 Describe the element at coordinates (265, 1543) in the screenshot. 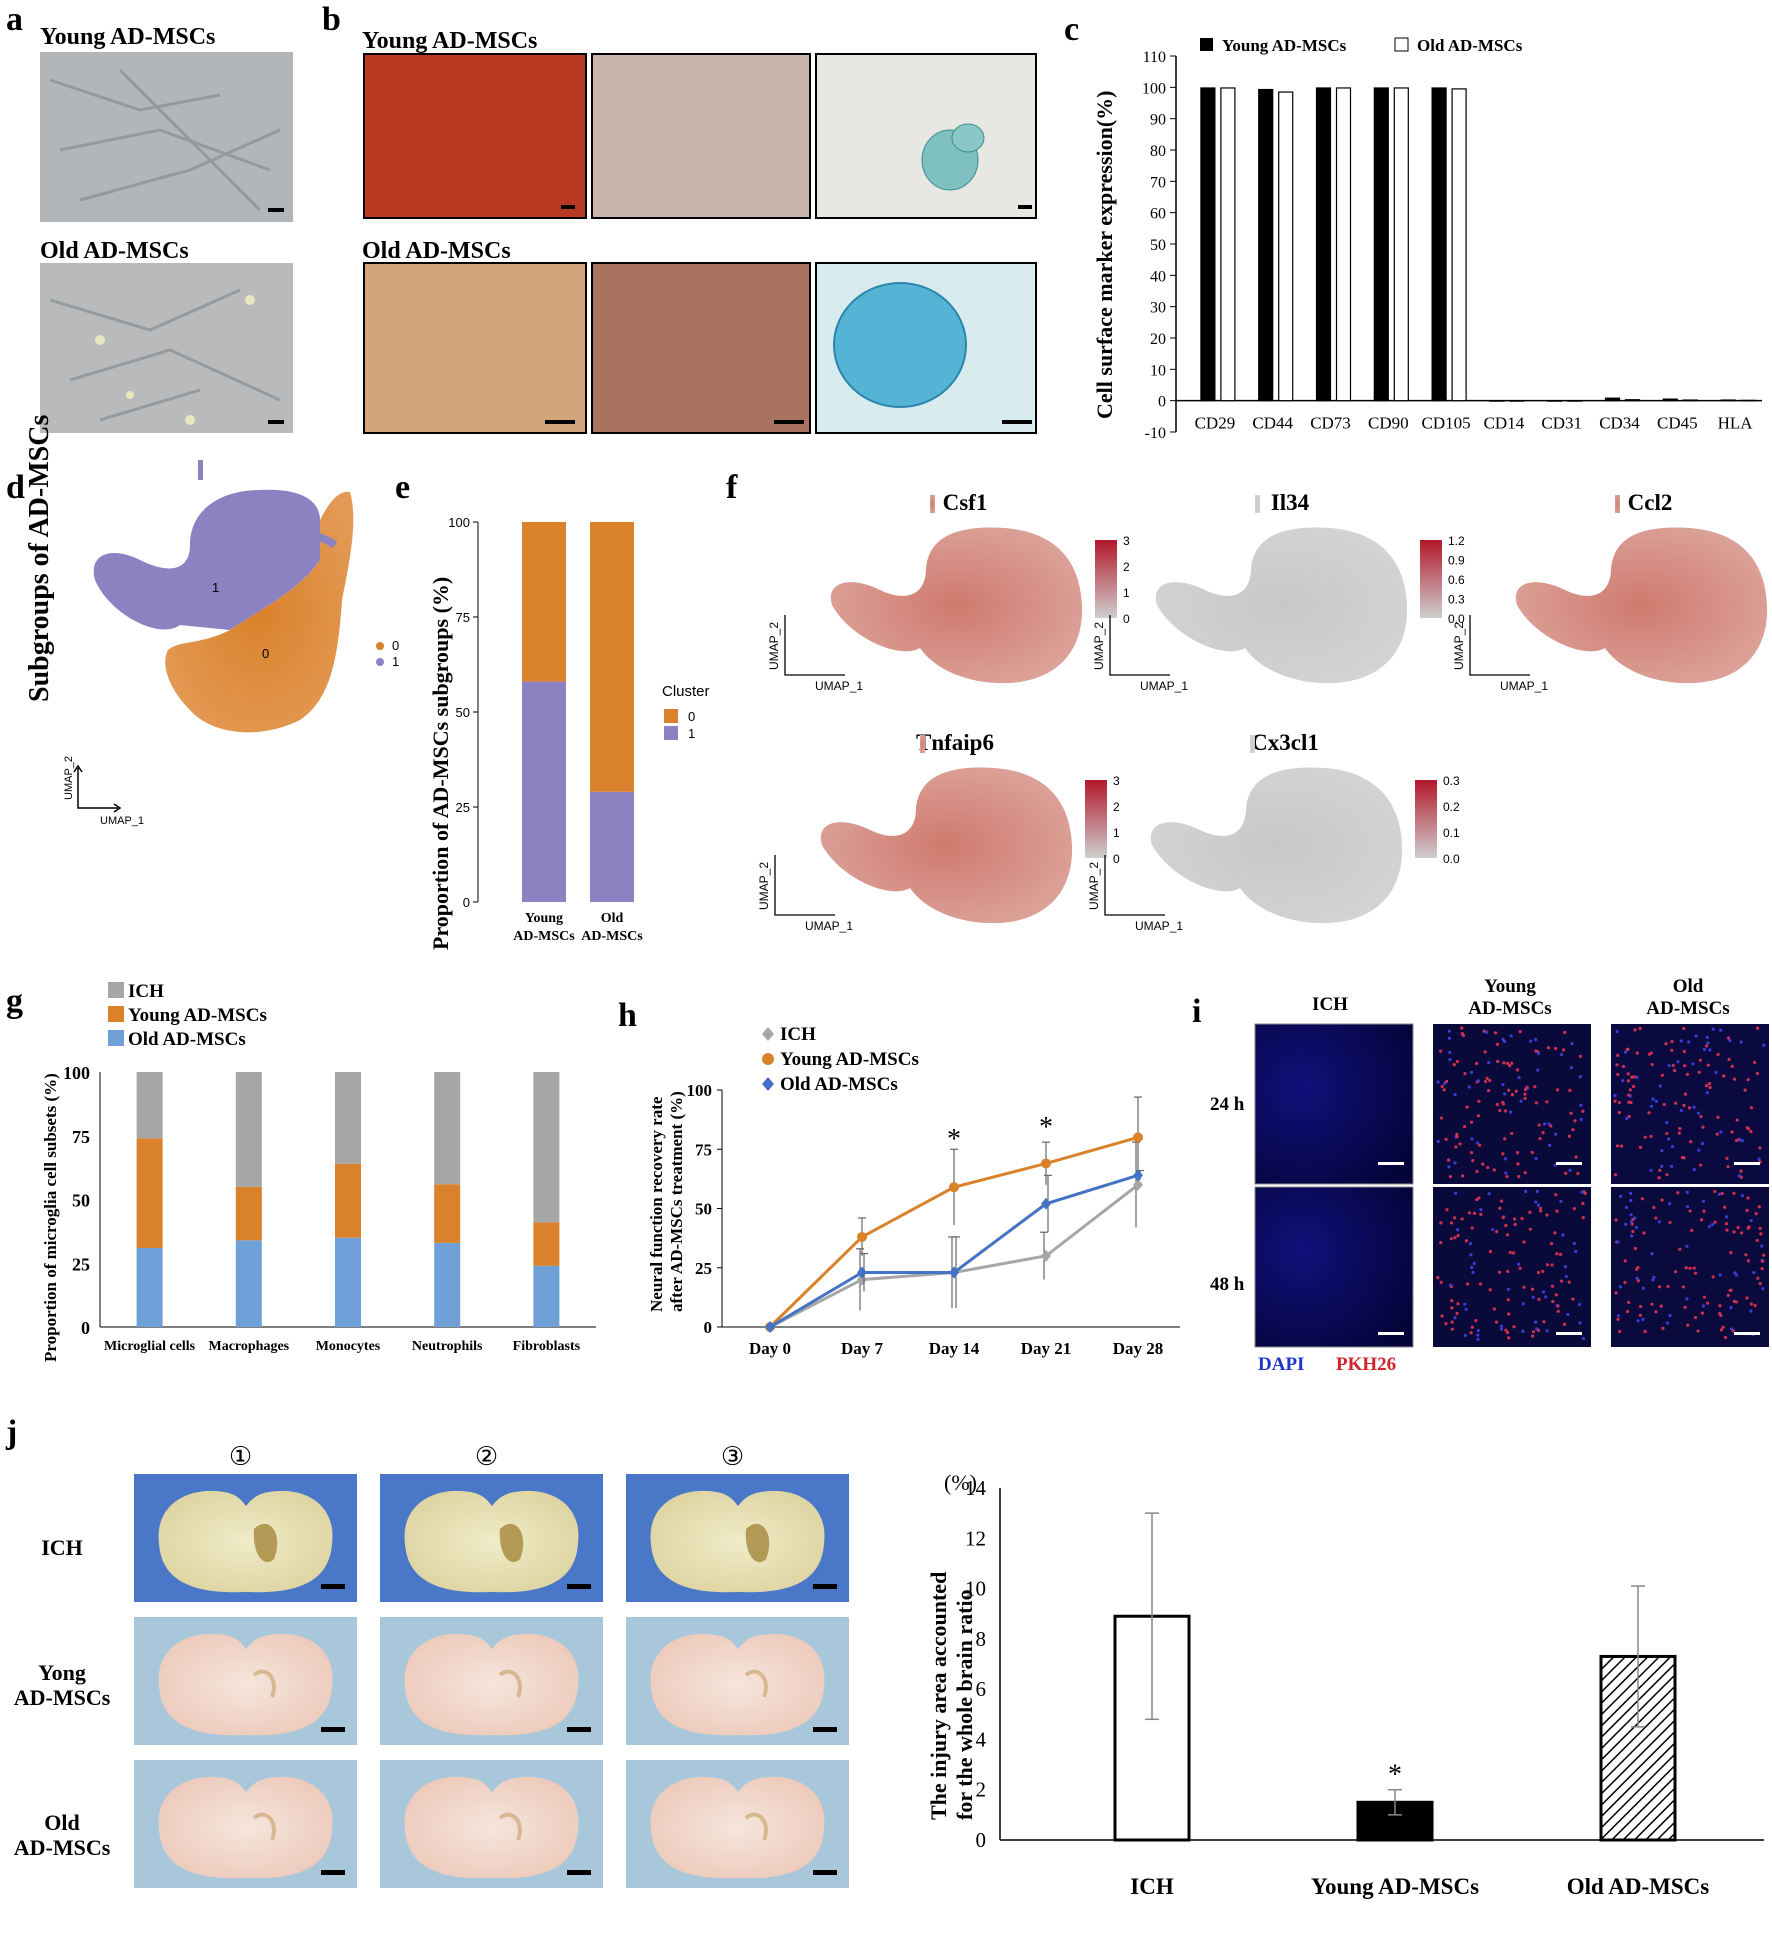

I see `hemorrhage-lesion` at that location.